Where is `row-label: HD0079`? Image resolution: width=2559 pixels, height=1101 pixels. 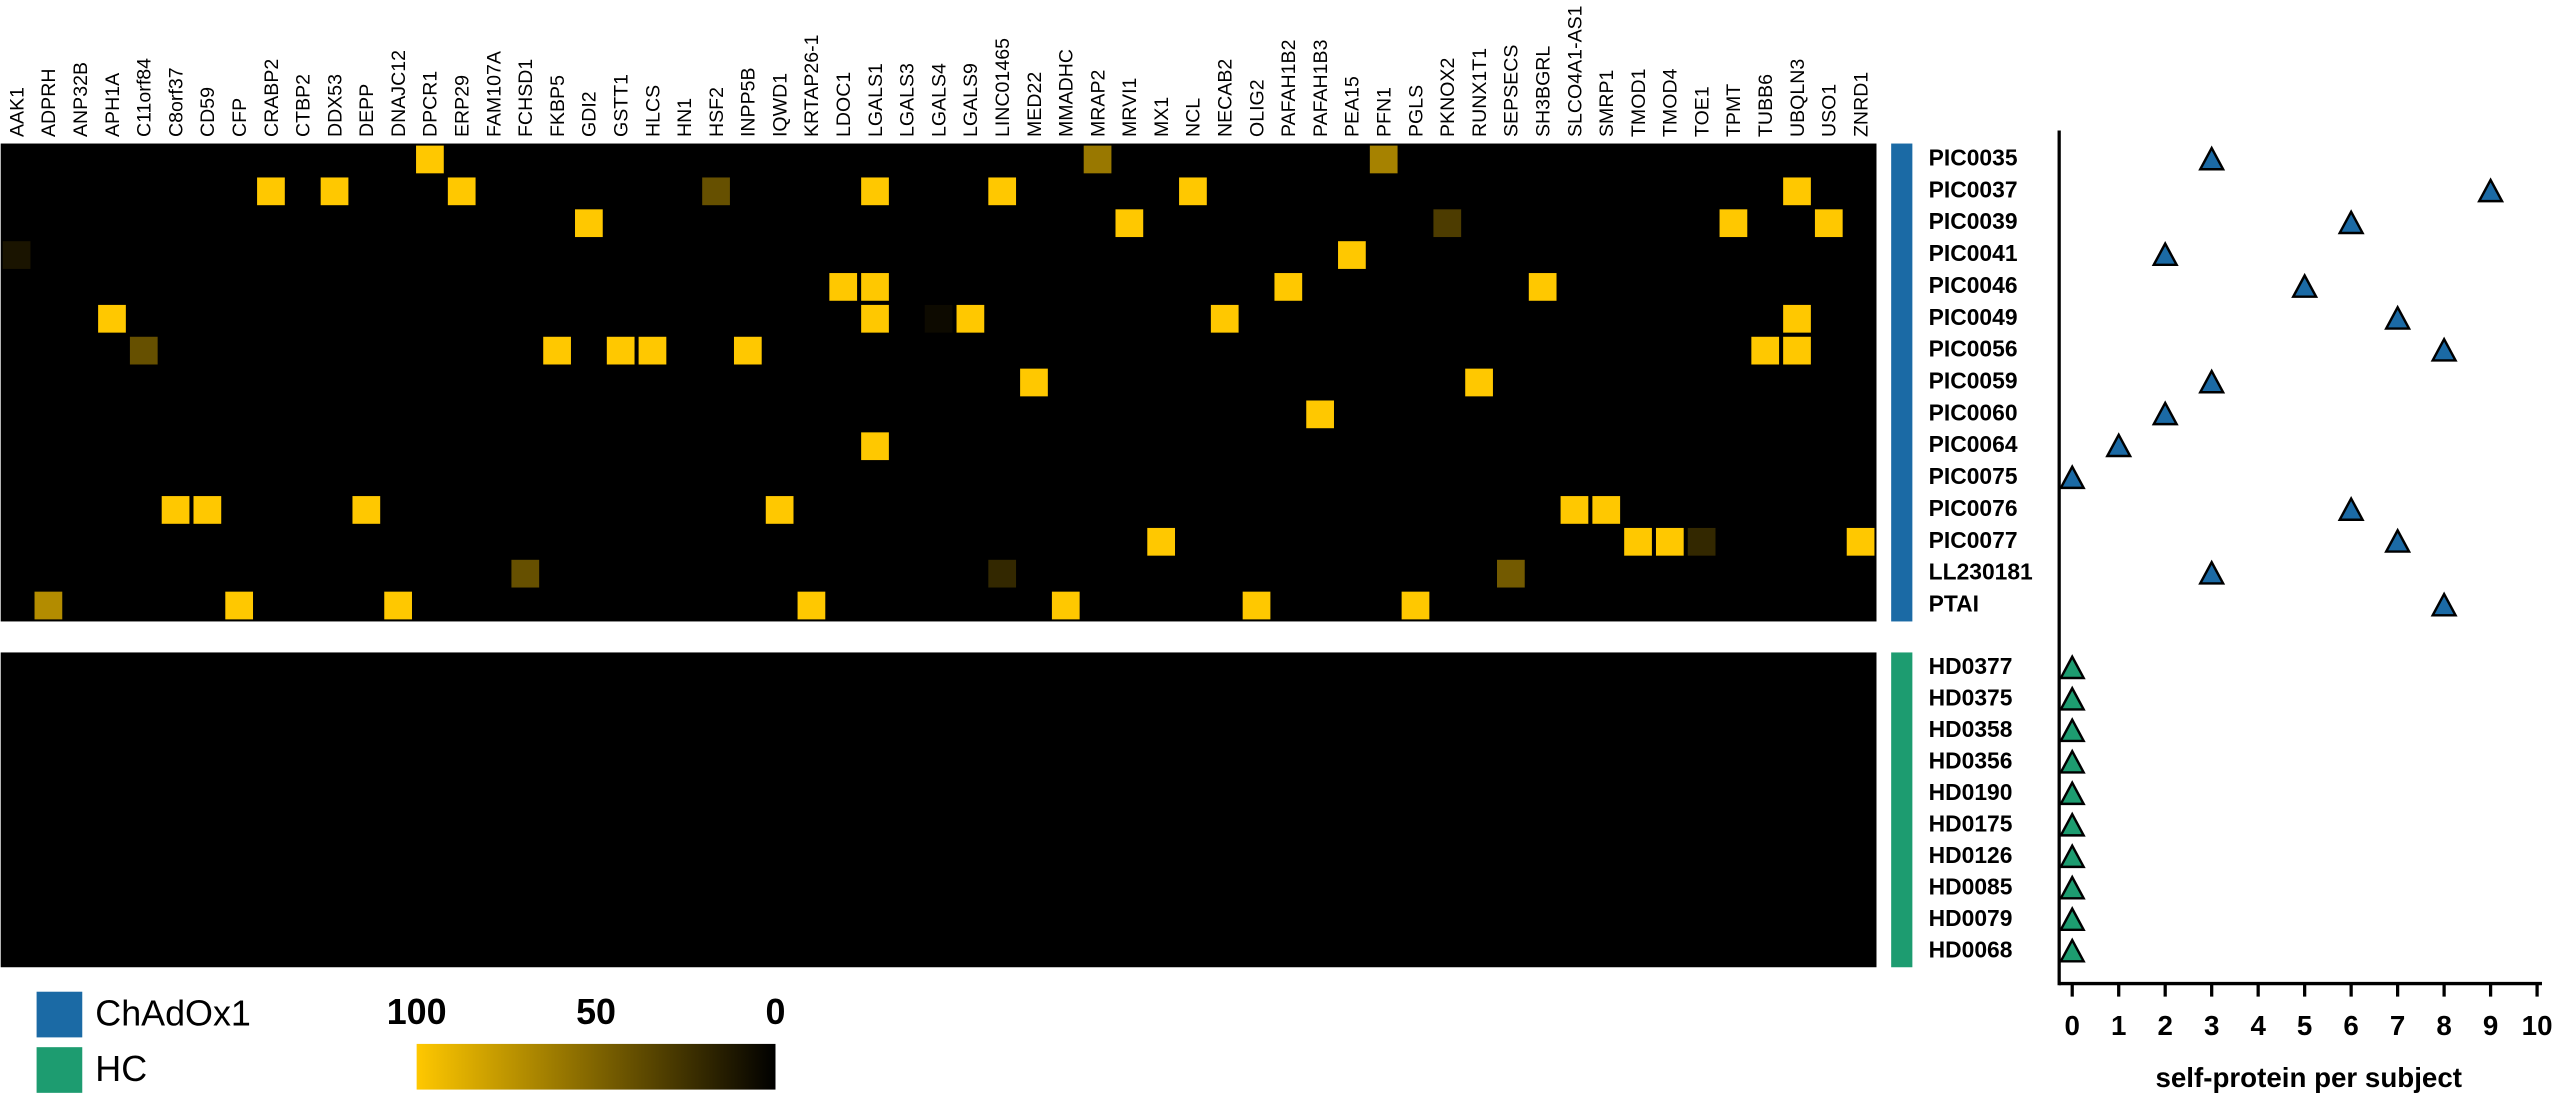 row-label: HD0079 is located at coordinates (1971, 918).